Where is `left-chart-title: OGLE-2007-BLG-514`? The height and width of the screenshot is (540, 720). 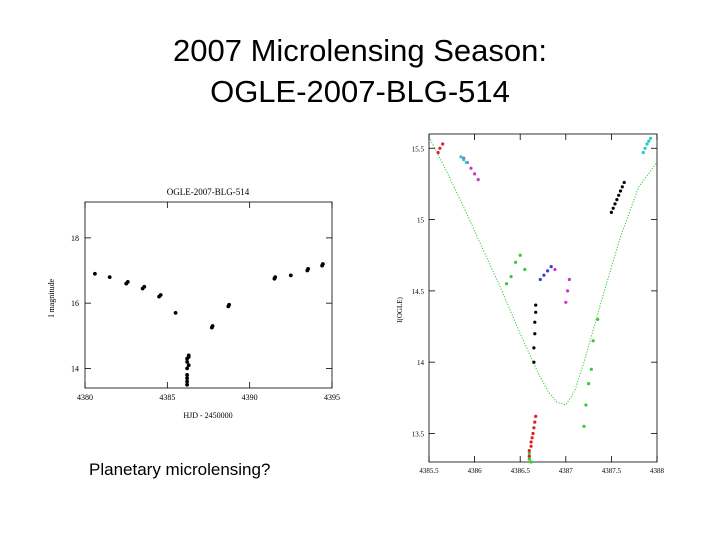 left-chart-title: OGLE-2007-BLG-514 is located at coordinates (208, 192).